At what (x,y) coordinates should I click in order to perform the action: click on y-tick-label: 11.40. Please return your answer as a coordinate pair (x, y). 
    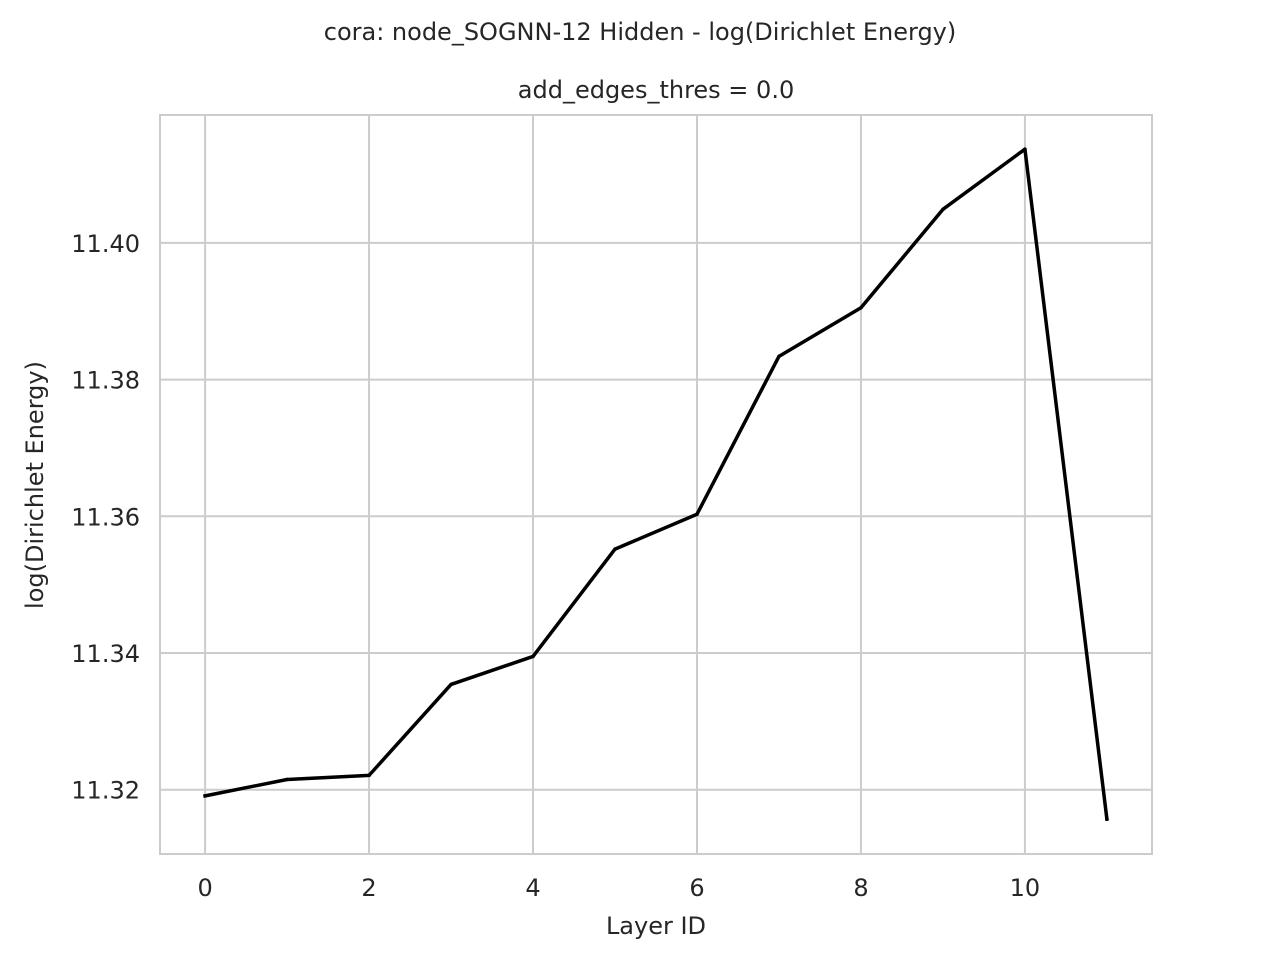
    Looking at the image, I should click on (105, 244).